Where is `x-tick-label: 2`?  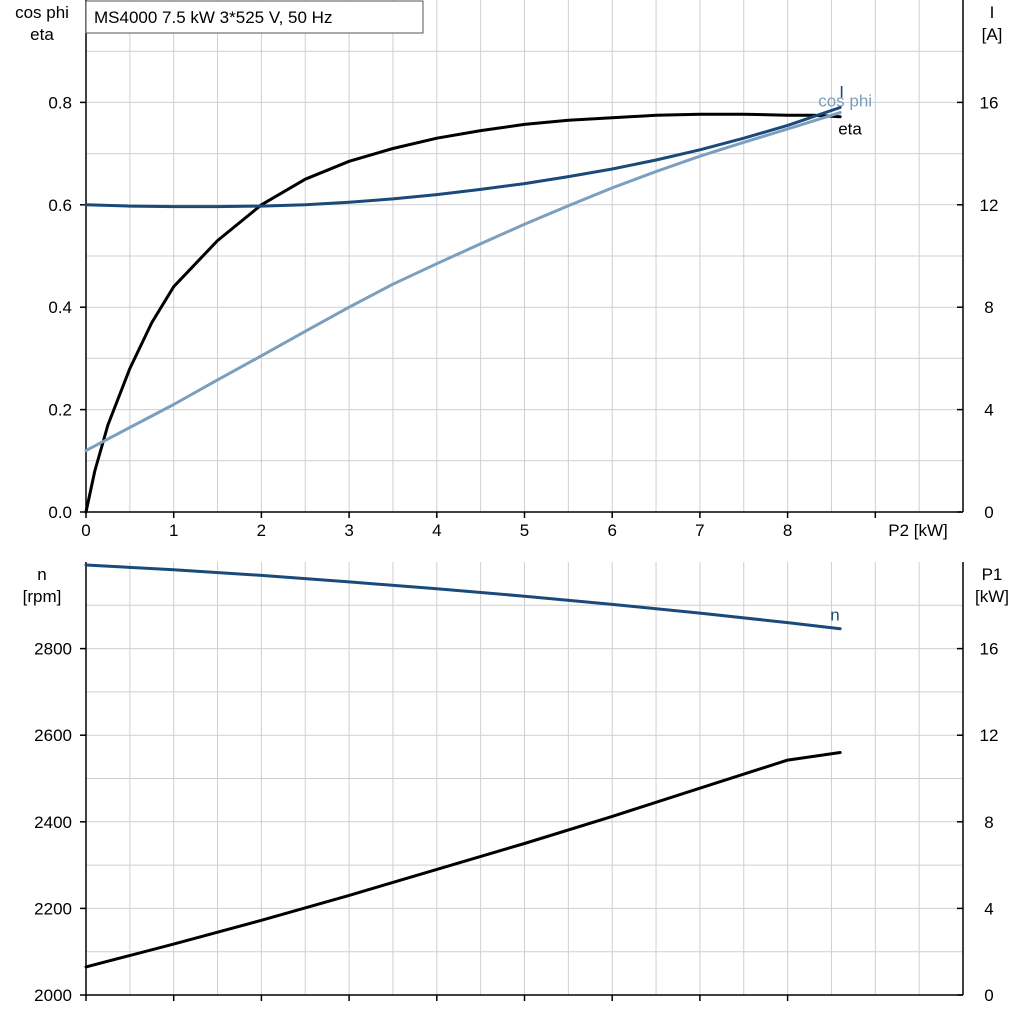 x-tick-label: 2 is located at coordinates (261, 530).